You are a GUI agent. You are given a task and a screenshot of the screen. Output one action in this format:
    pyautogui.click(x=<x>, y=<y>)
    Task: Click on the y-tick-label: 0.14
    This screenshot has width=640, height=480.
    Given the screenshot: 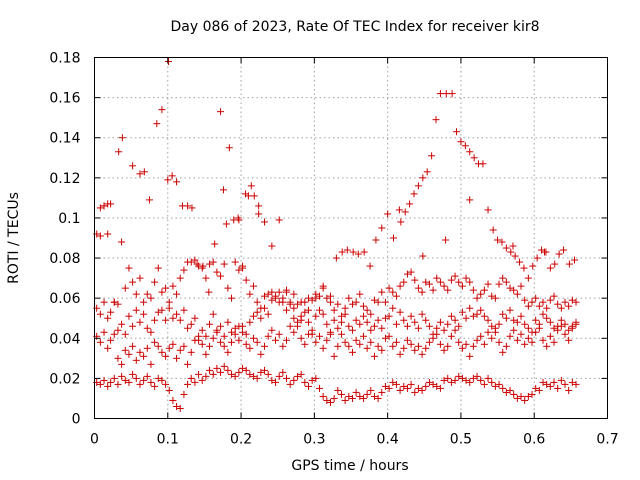 What is the action you would take?
    pyautogui.click(x=64, y=139)
    